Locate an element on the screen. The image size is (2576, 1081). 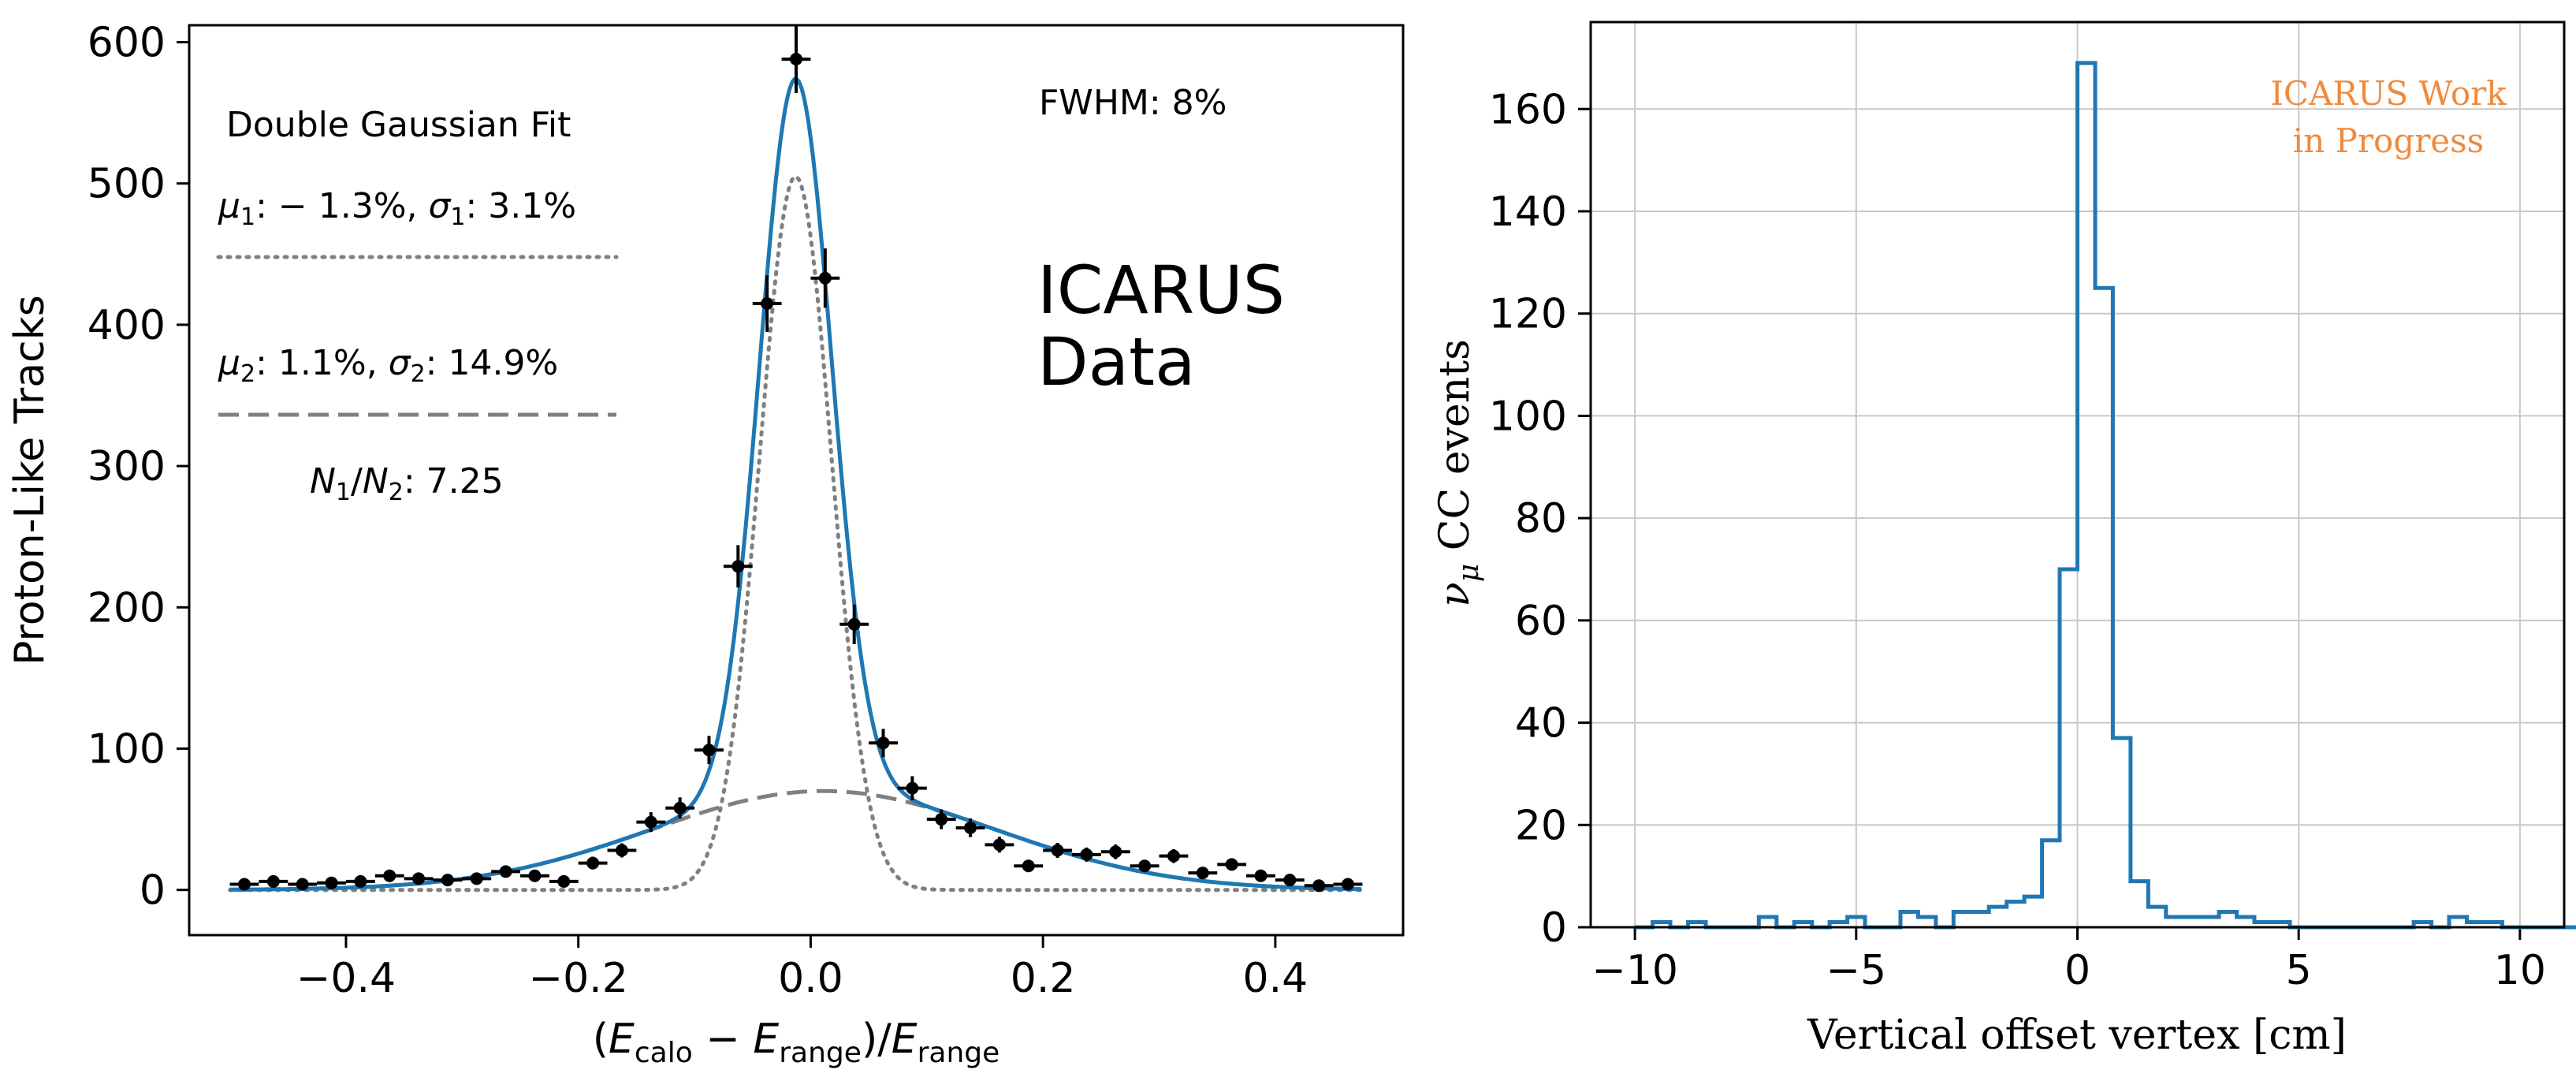
left-x-tick-label: −0.2 is located at coordinates (578, 978).